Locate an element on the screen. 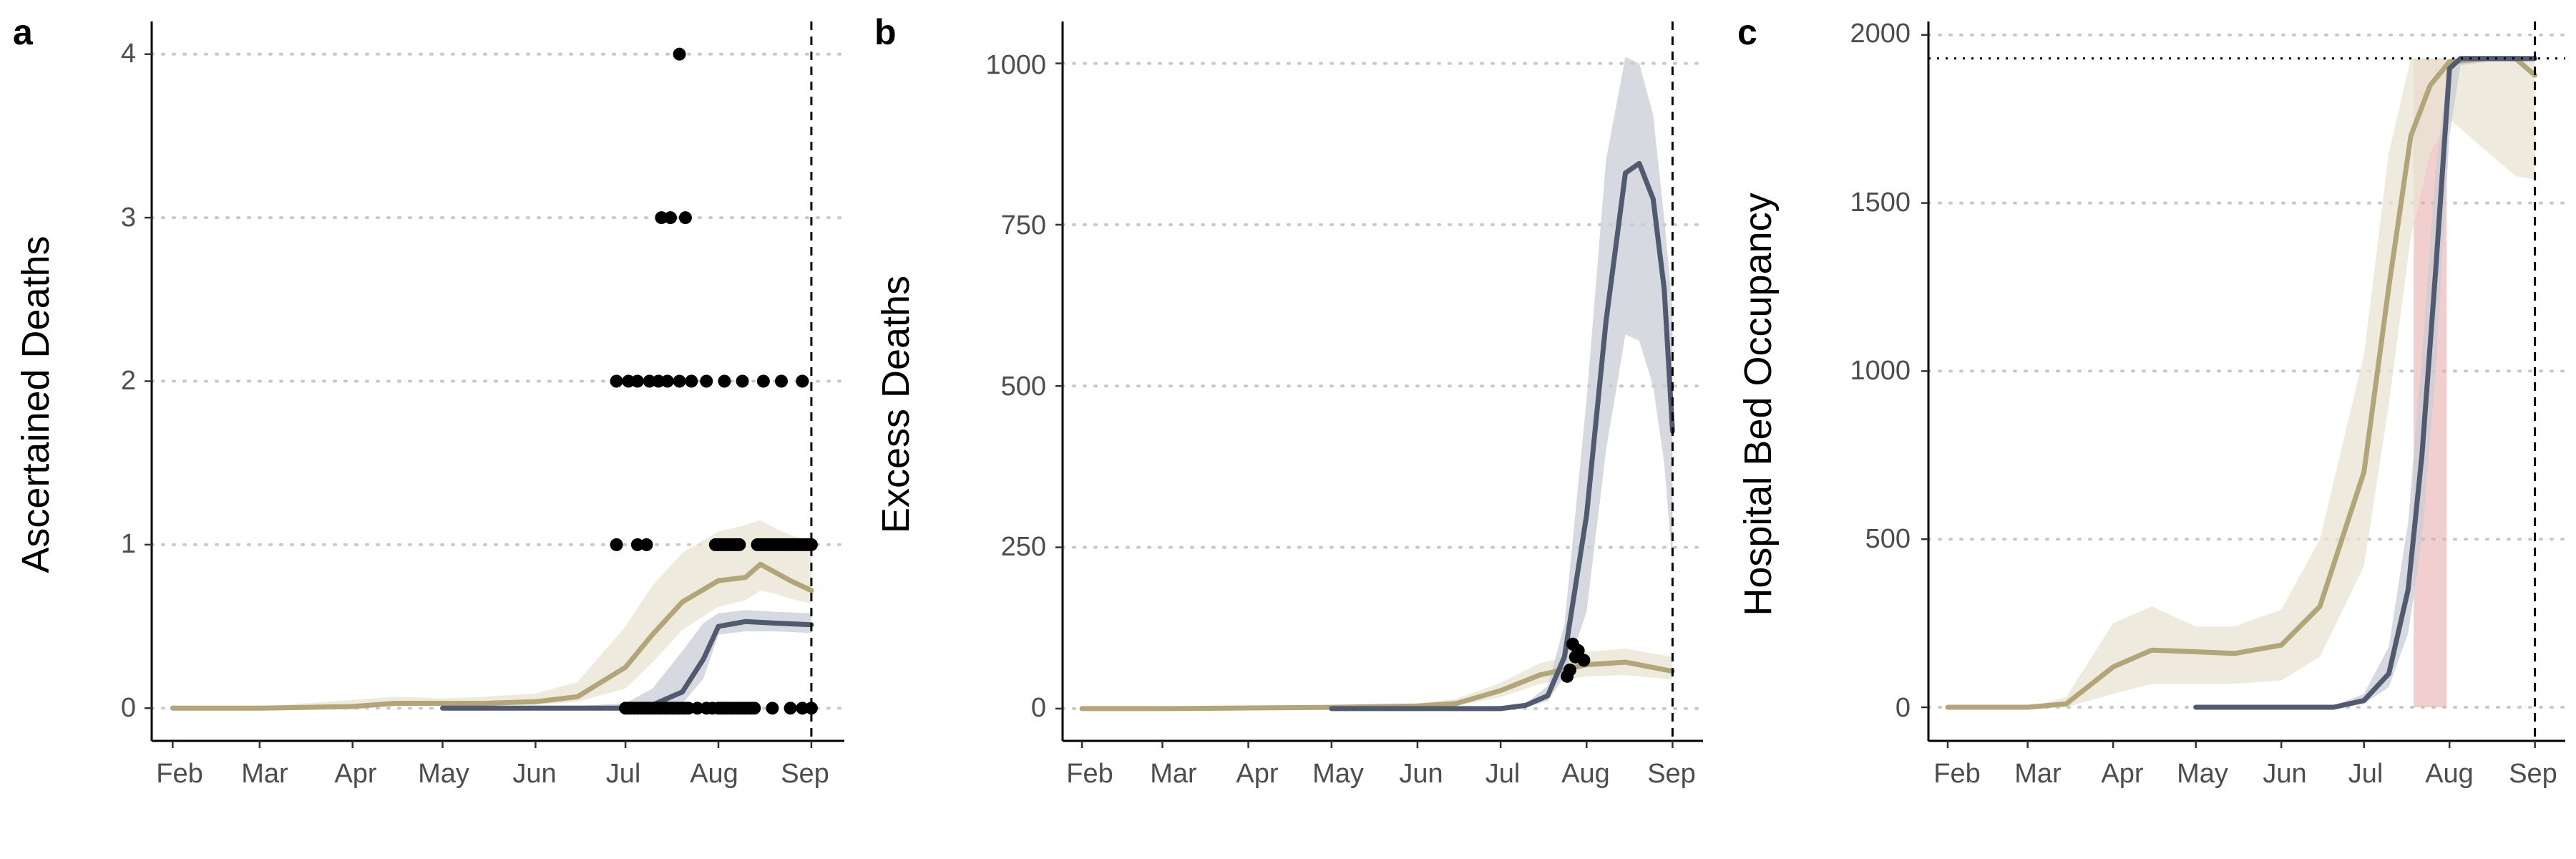  x-tick-label-c: Apr is located at coordinates (2122, 774).